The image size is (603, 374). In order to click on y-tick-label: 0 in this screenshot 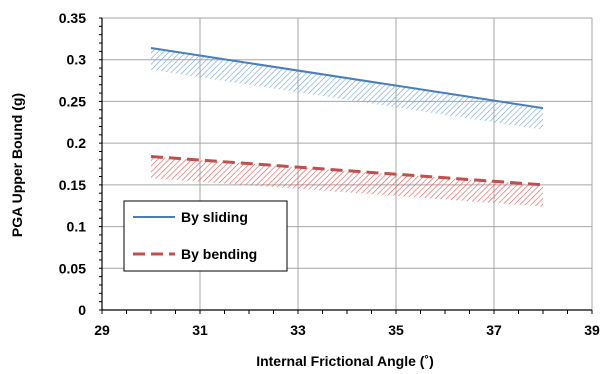, I will do `click(82, 310)`.